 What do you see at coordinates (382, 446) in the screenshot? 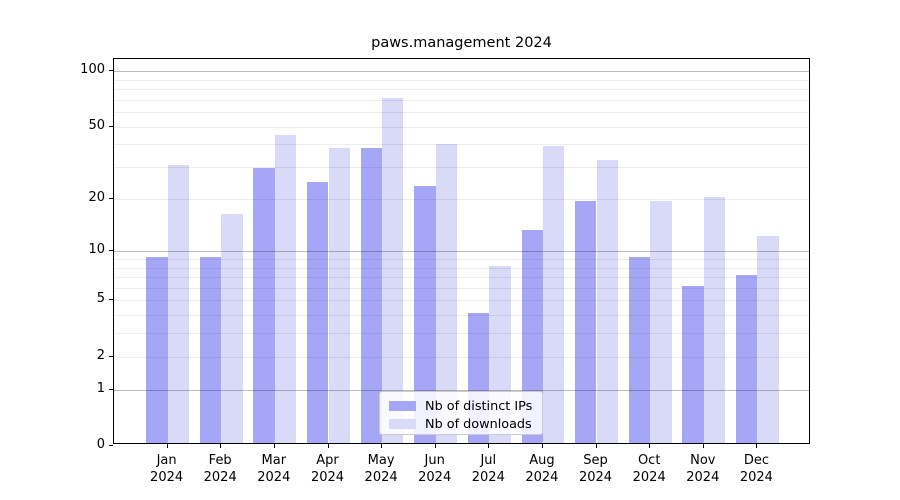
I see `x-tick-mark-may` at bounding box center [382, 446].